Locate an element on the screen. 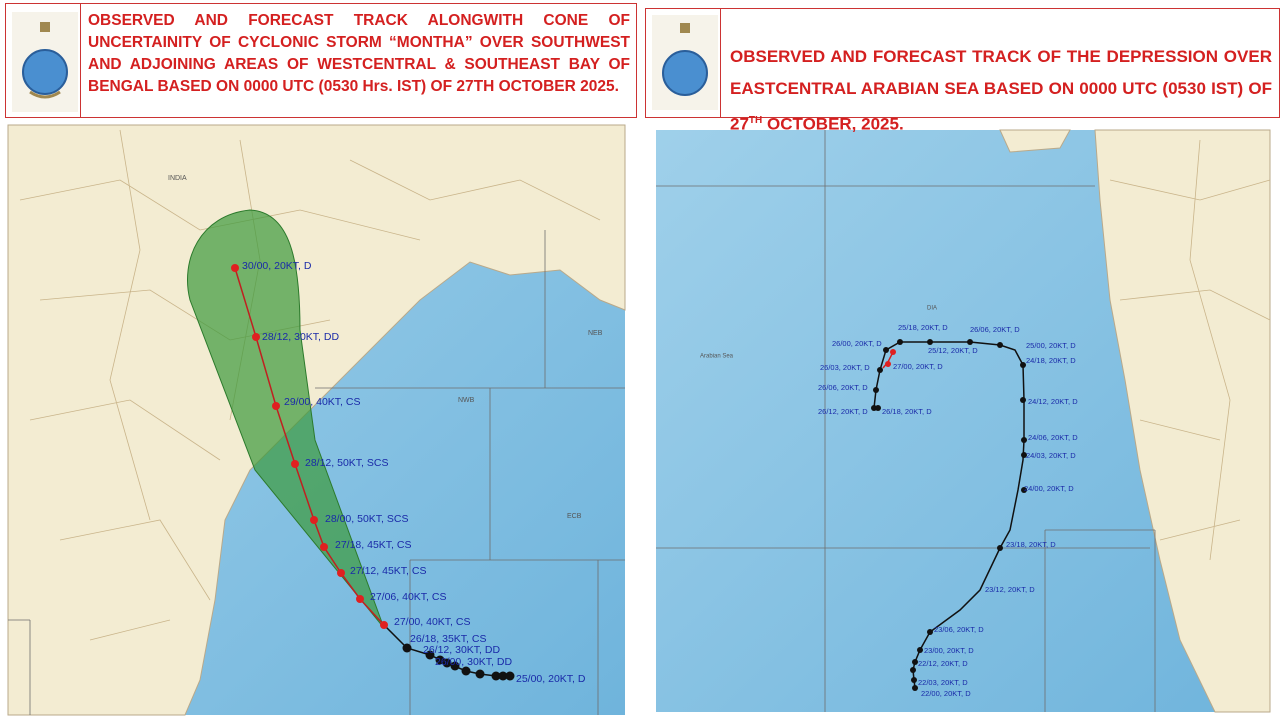 Image resolution: width=1280 pixels, height=720 pixels. track-label: 23/00, 20KT, D is located at coordinates (949, 650).